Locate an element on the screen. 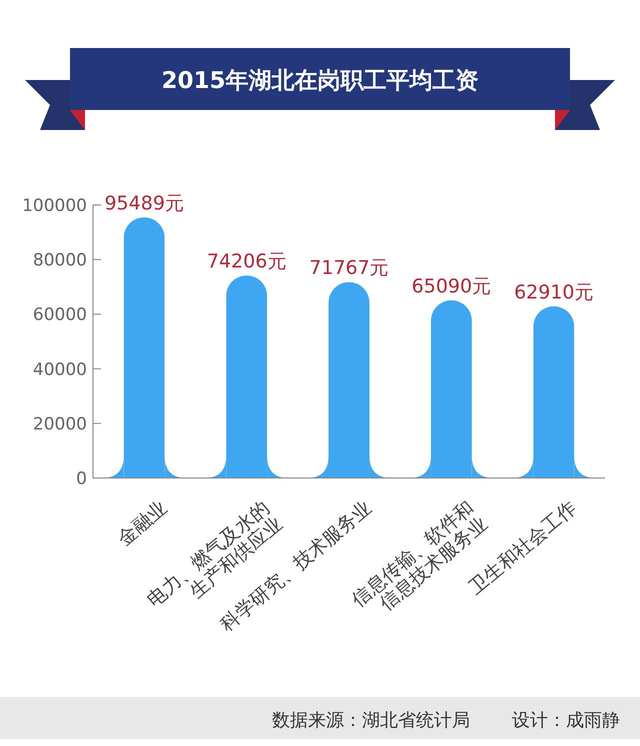 The image size is (640, 746). data-label: 65090元 is located at coordinates (452, 286).